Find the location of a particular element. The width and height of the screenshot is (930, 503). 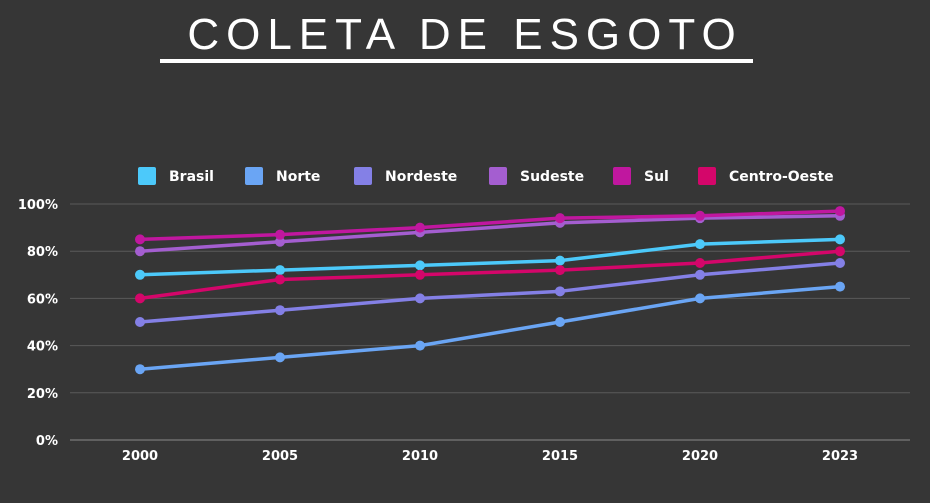

legend-label: Sul is located at coordinates (656, 177).